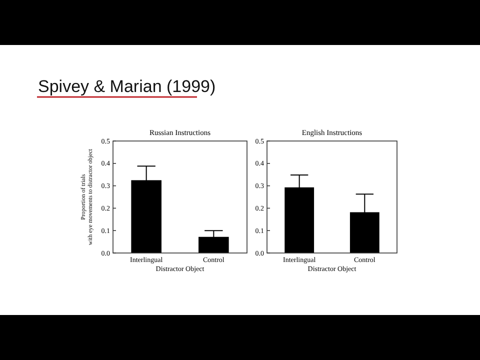 This screenshot has width=480, height=360. I want to click on text: Spivey & Marian (1999), so click(127, 86).